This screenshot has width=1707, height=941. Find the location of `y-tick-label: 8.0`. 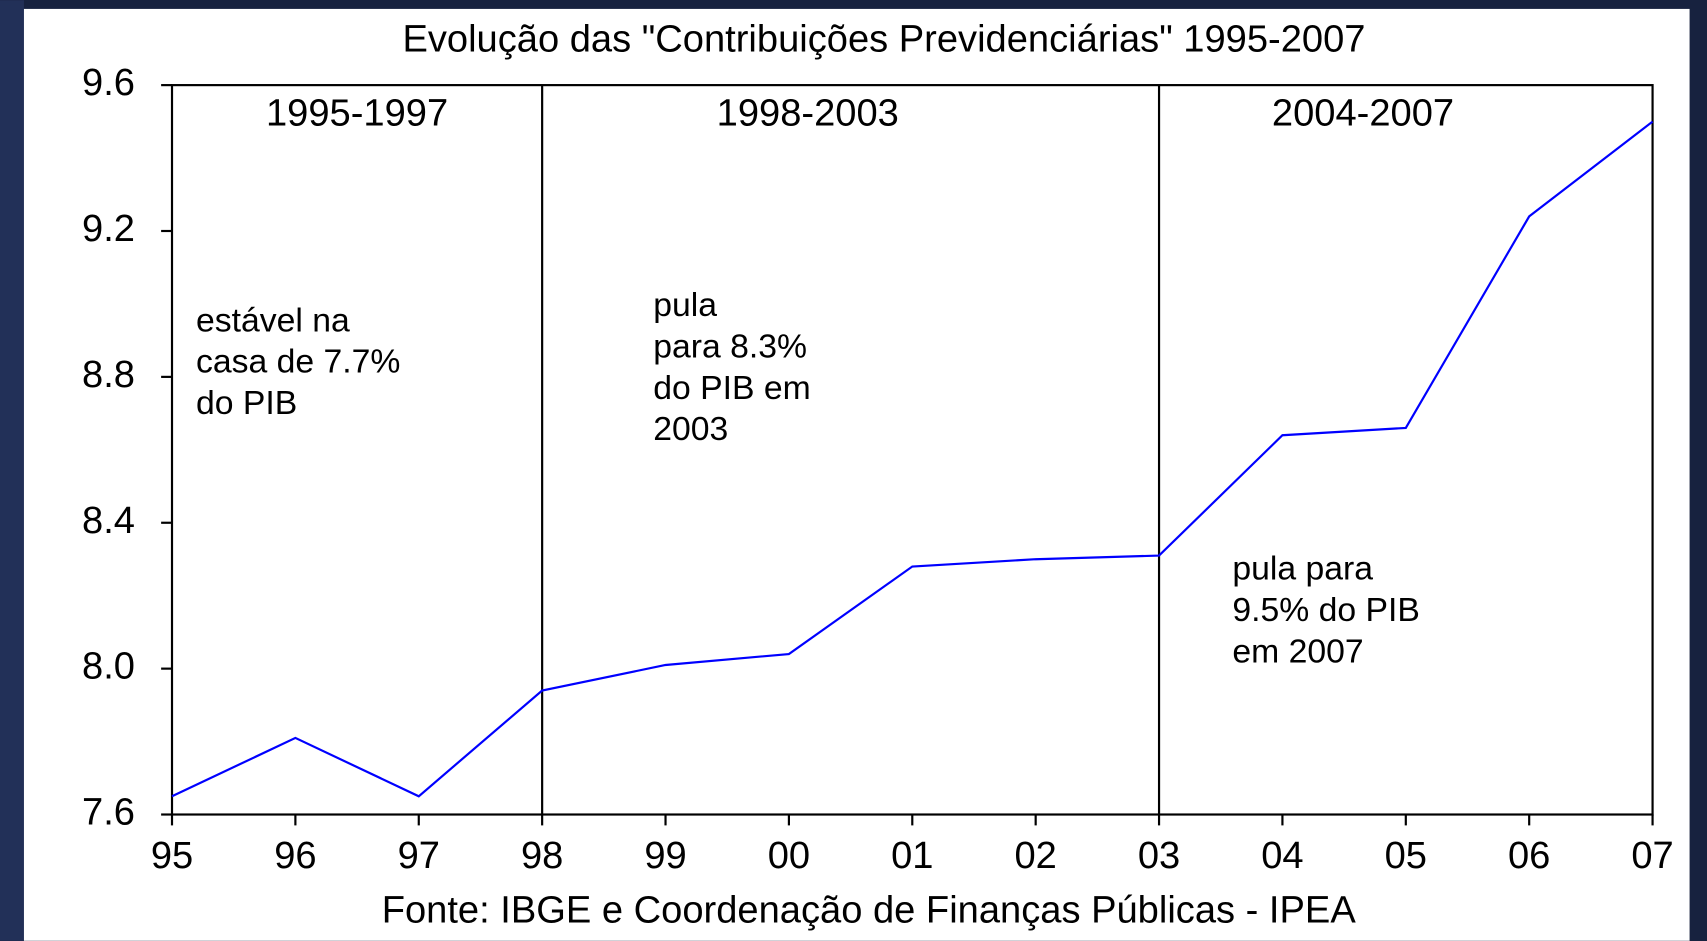

y-tick-label: 8.0 is located at coordinates (108, 667).